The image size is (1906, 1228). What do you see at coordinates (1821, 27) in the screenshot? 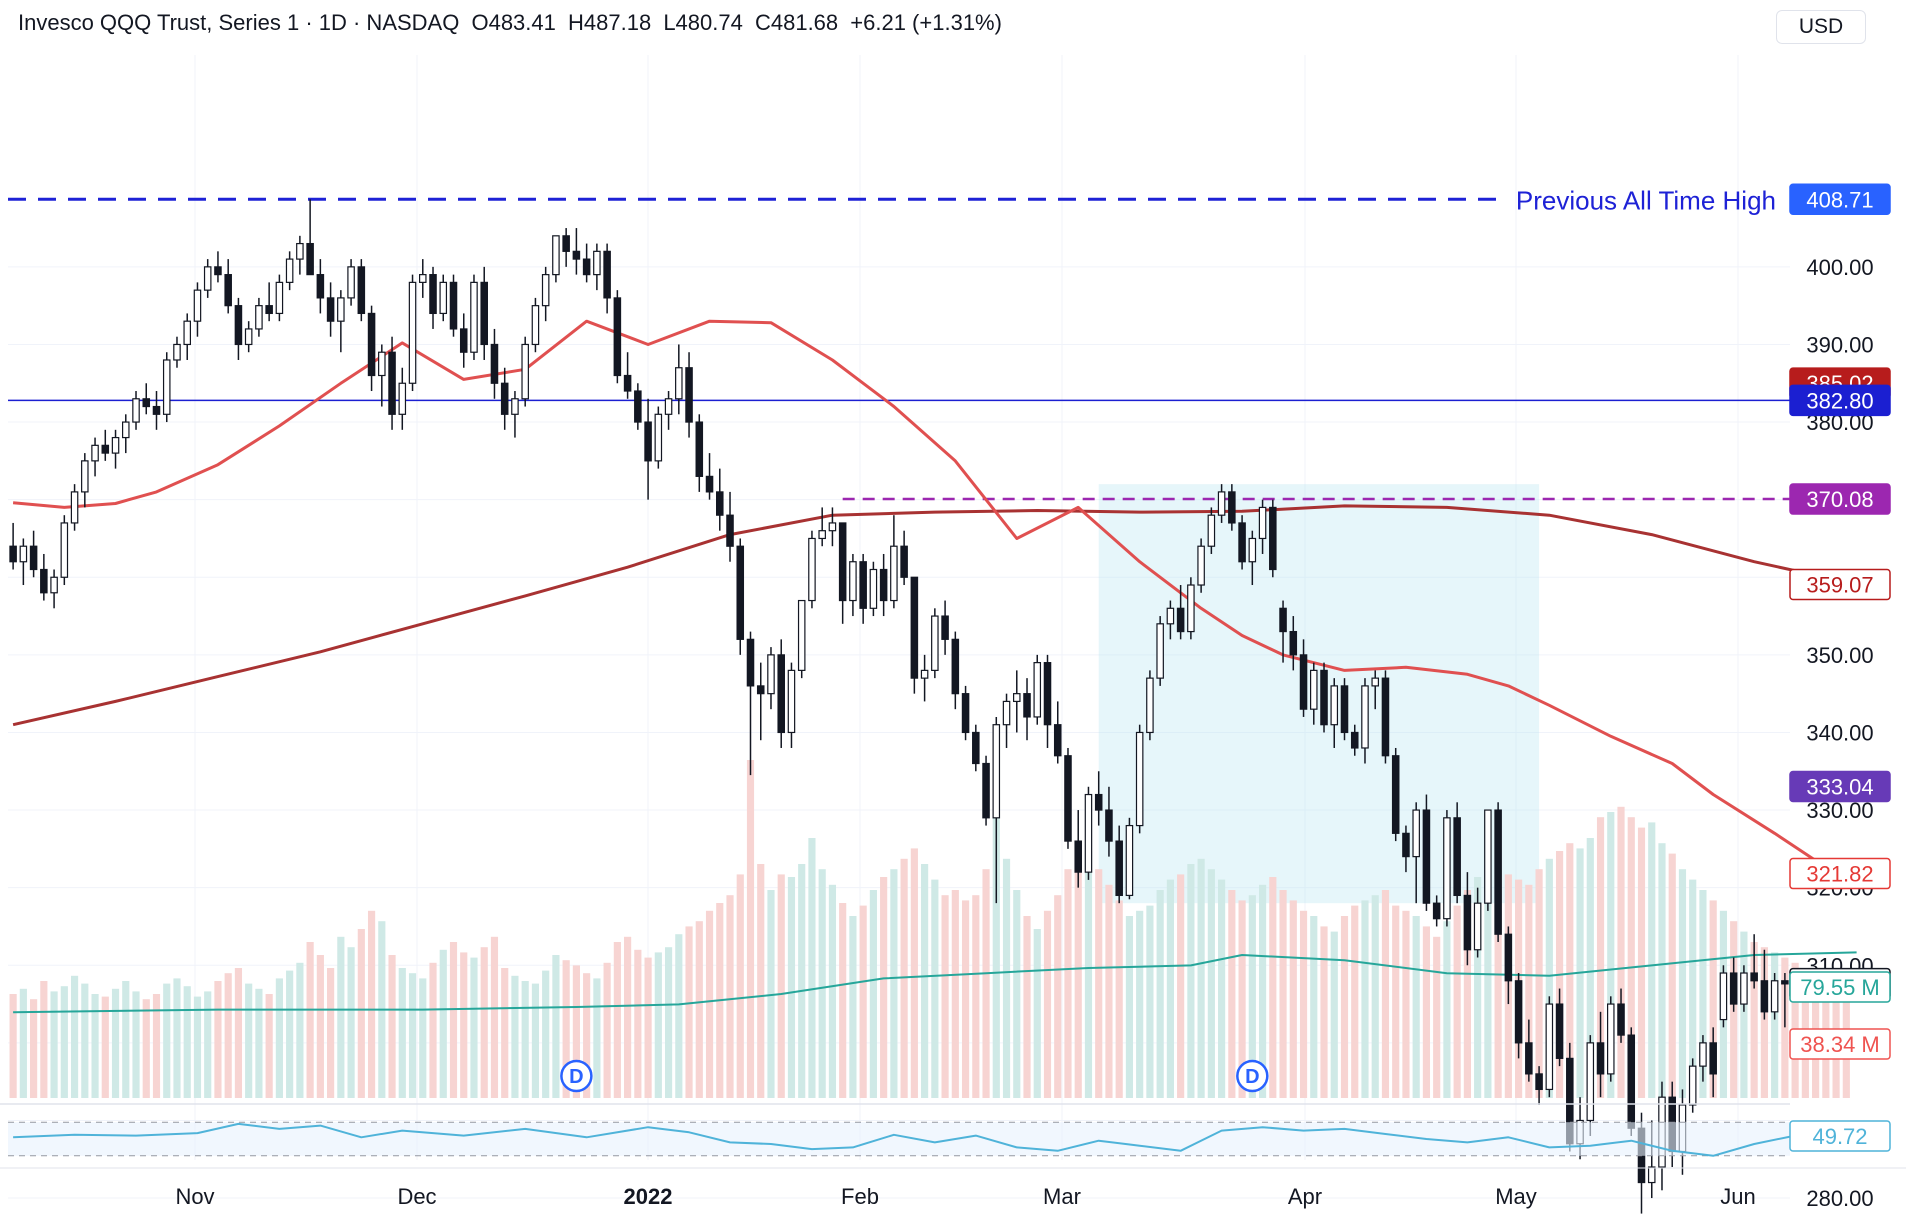
I see `currency-button: USD` at bounding box center [1821, 27].